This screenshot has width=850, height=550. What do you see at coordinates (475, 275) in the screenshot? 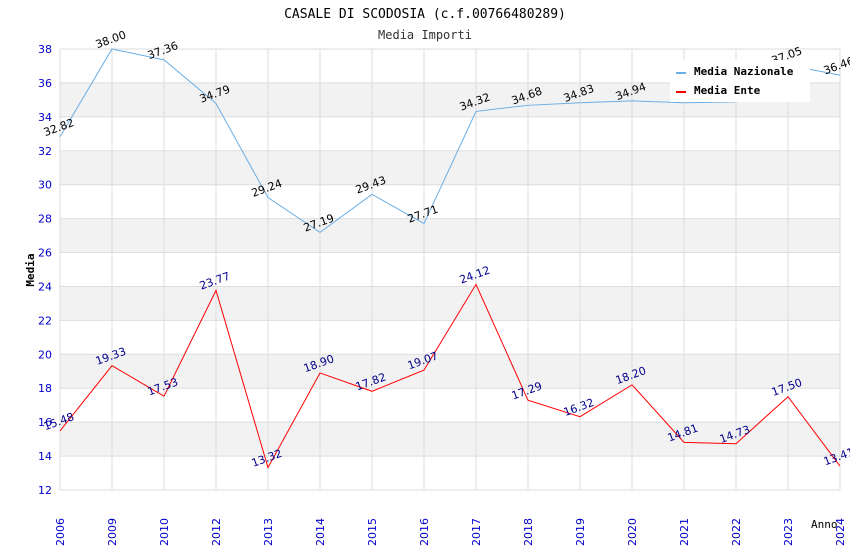
I see `data-label: 24.12` at bounding box center [475, 275].